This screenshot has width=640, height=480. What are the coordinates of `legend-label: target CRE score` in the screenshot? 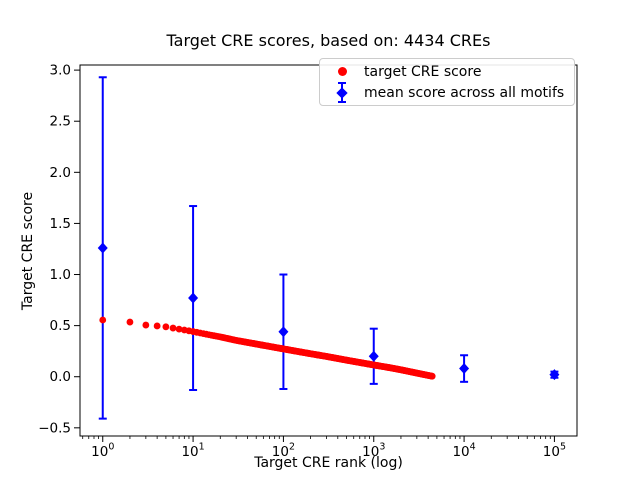 It's located at (423, 71).